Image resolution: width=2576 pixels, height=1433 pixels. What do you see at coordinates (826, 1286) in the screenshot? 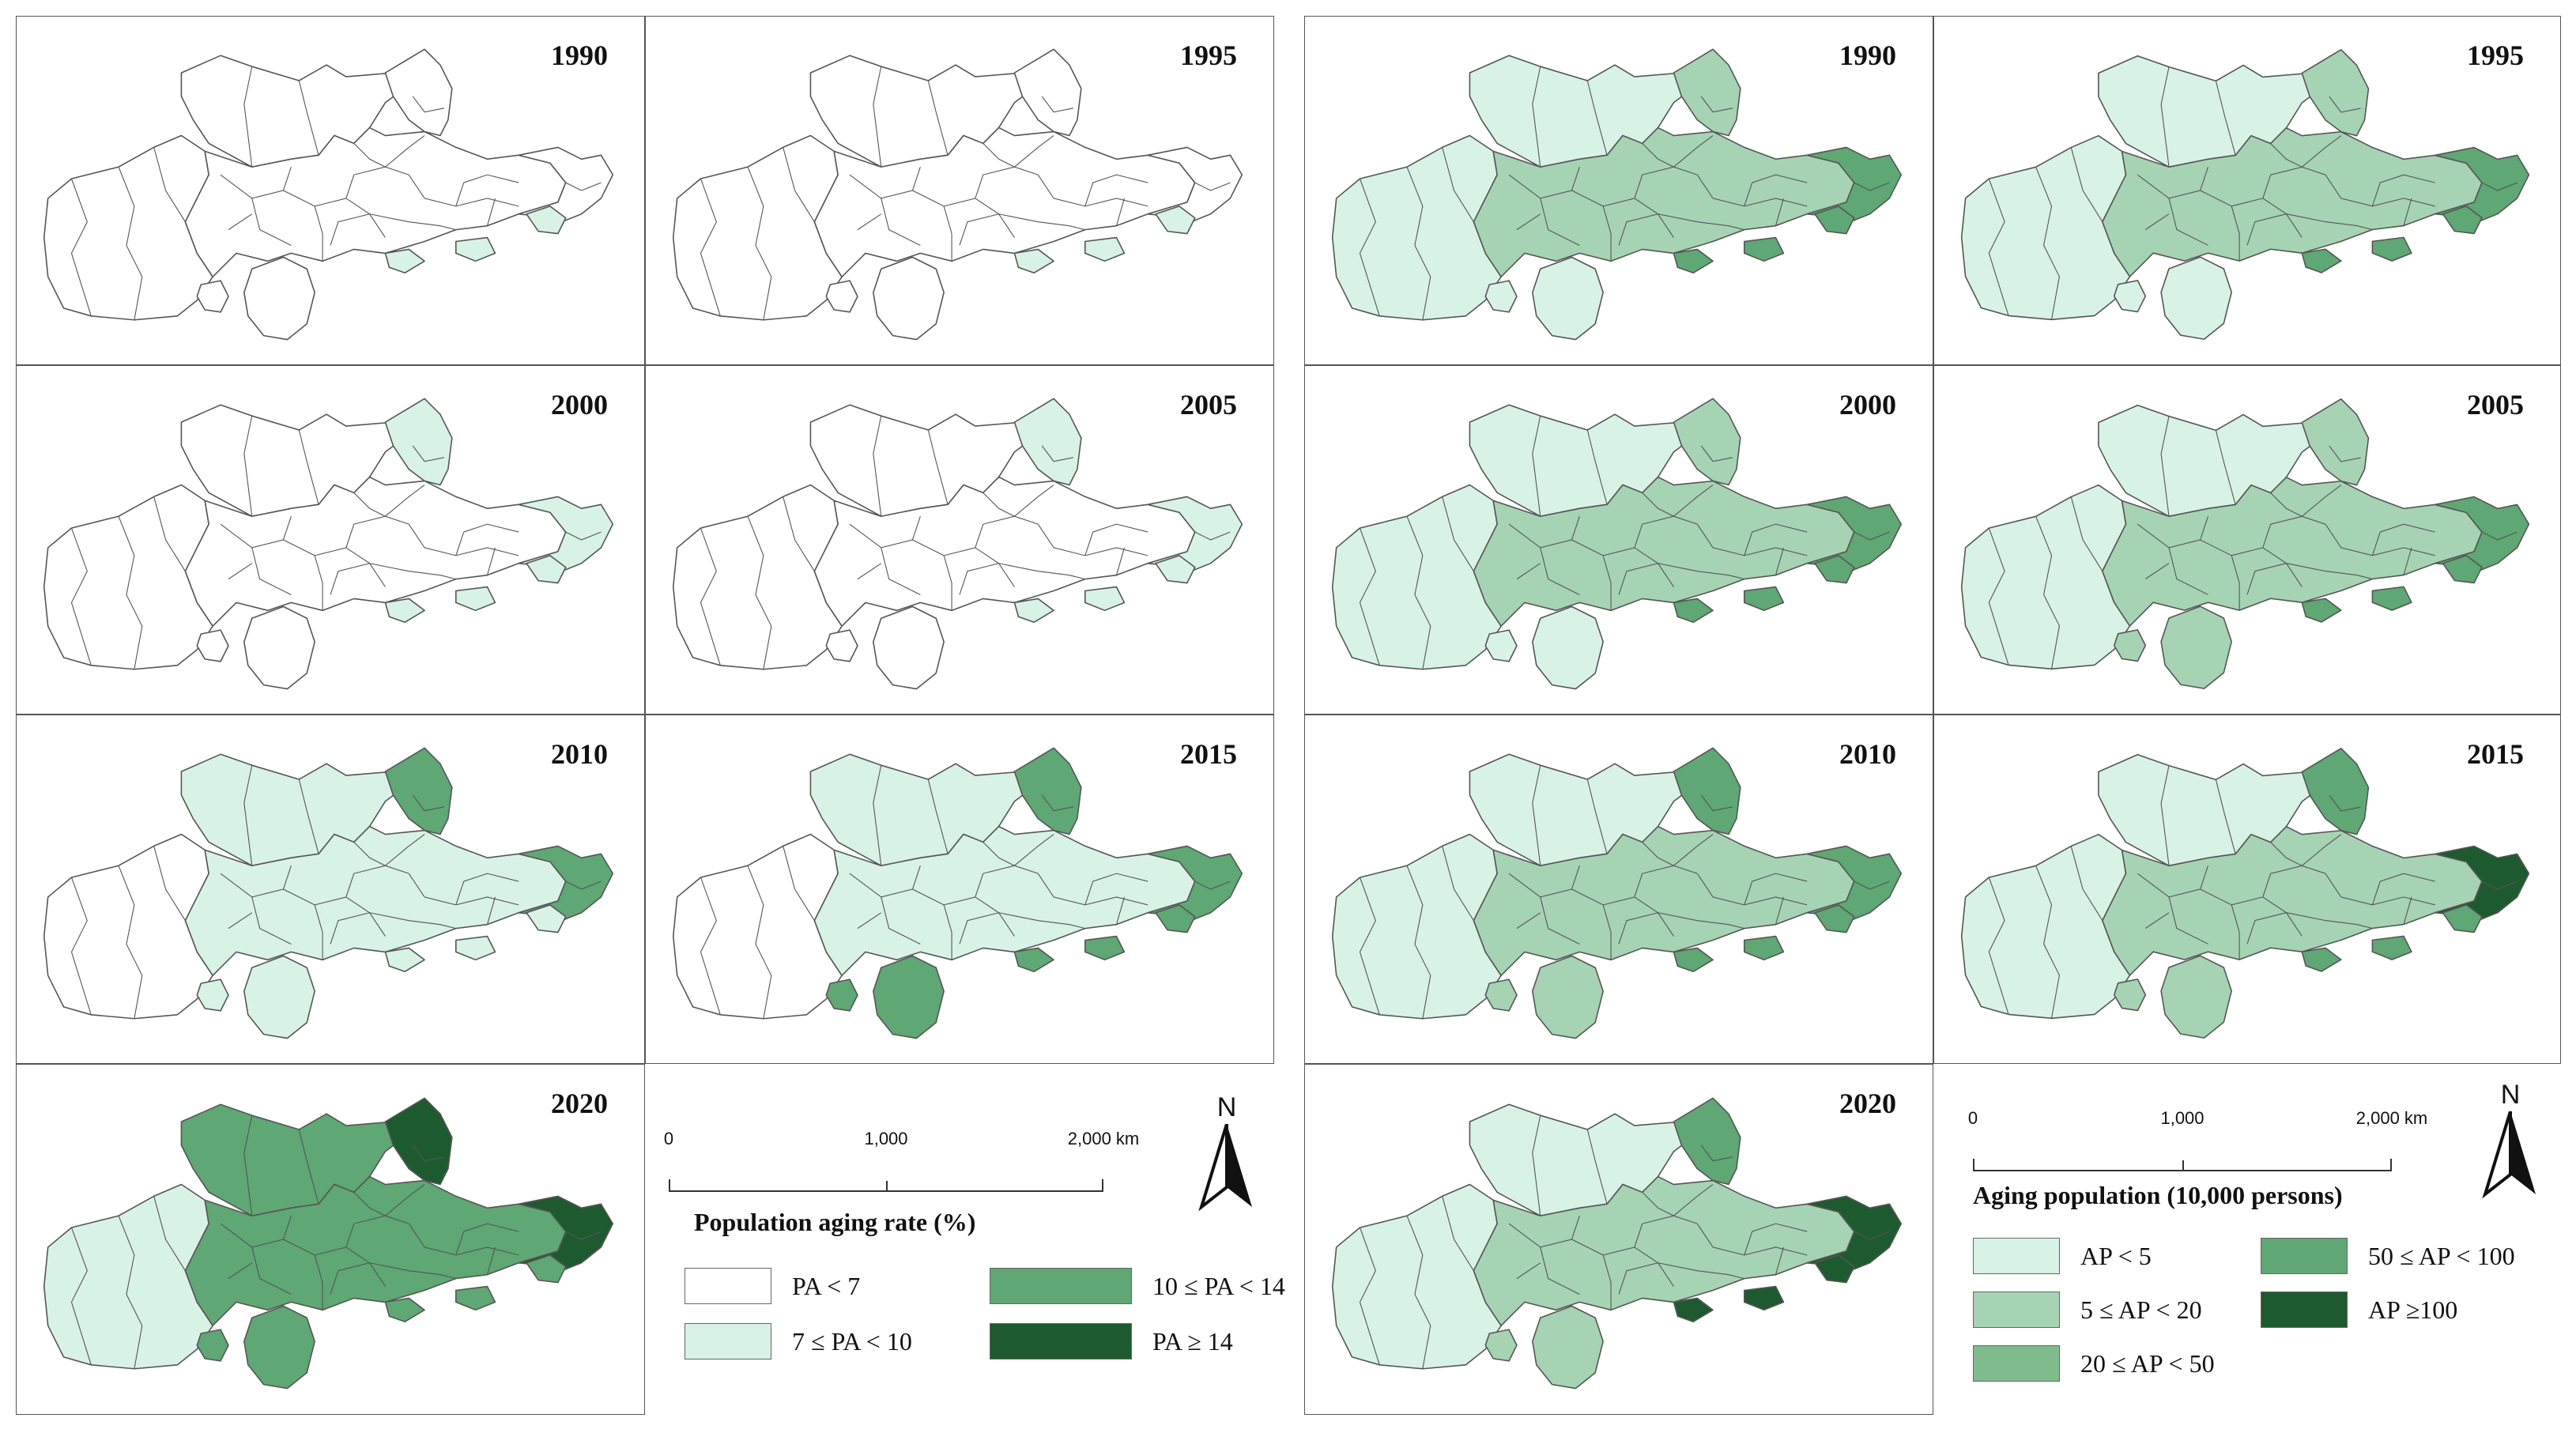
I see `legend-label: PA < 7` at bounding box center [826, 1286].